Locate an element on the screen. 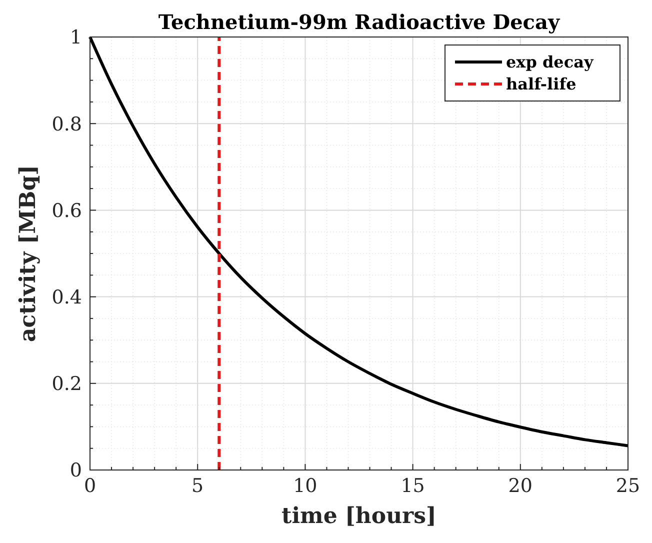 The image size is (652, 543). y-tick-label: 0.4 is located at coordinates (67, 297).